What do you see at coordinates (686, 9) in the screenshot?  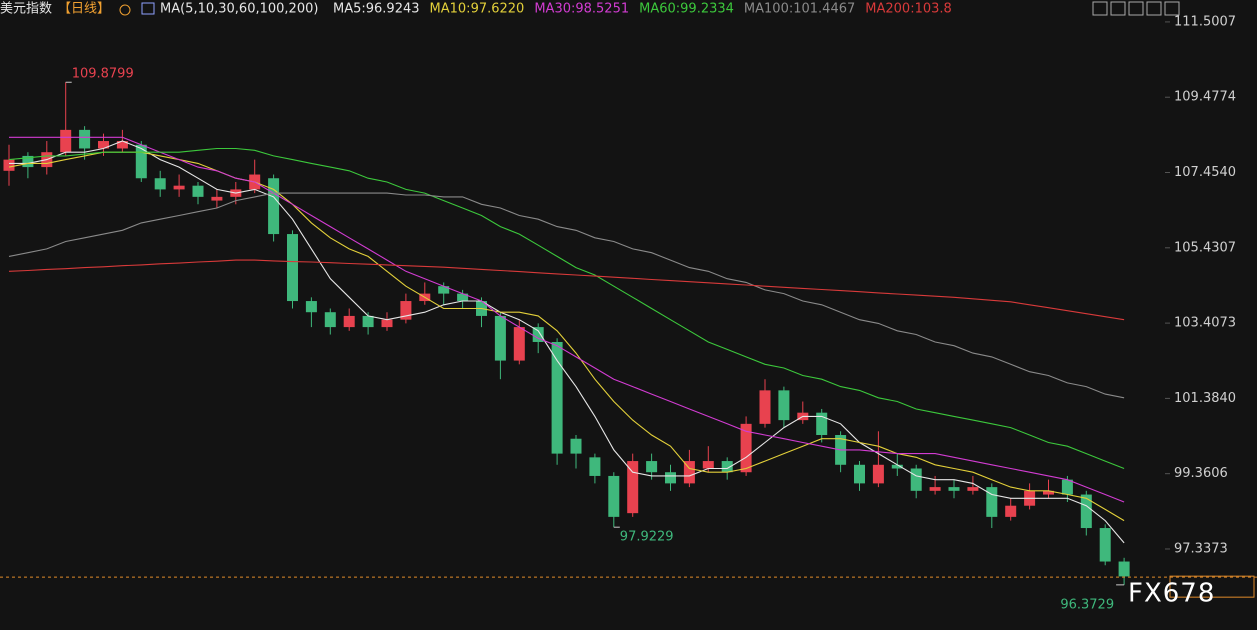 I see `legend-entry: MA60:99.2334` at bounding box center [686, 9].